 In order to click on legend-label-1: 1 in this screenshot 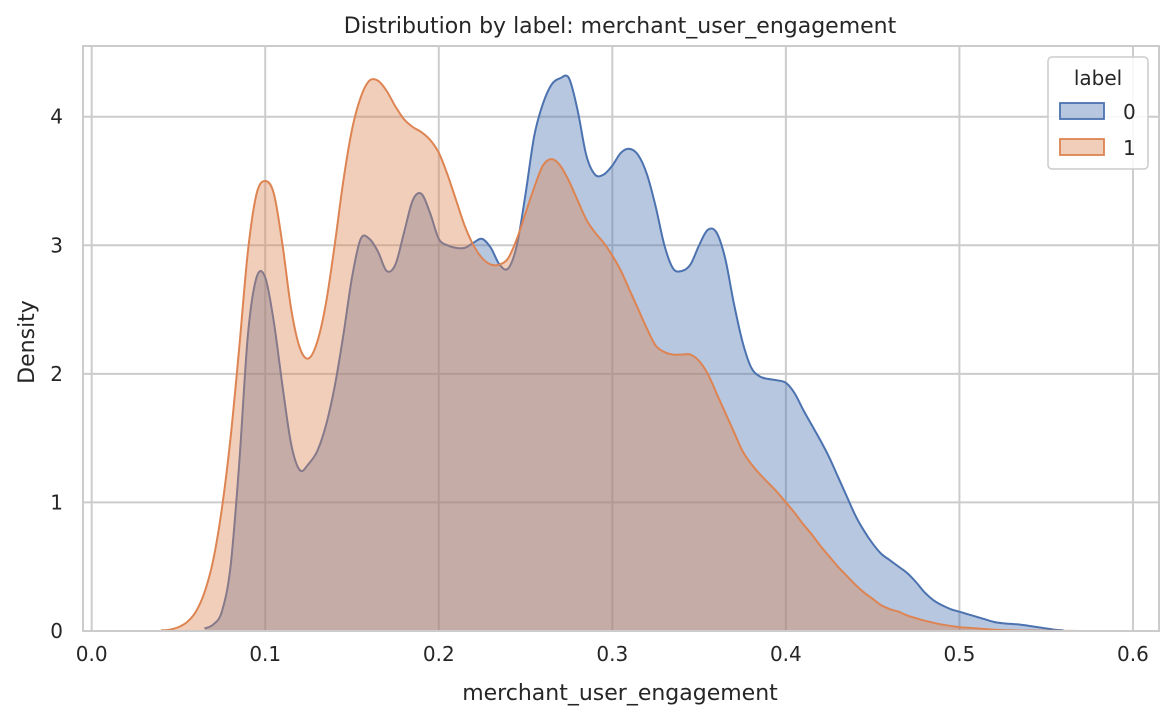, I will do `click(1129, 148)`.